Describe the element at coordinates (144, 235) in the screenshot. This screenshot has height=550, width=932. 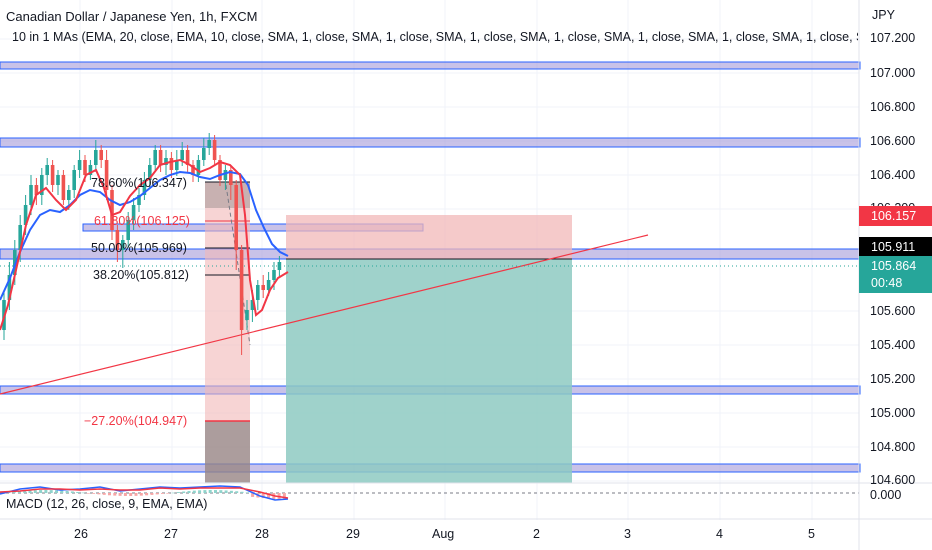
I see `ema-slow-line` at that location.